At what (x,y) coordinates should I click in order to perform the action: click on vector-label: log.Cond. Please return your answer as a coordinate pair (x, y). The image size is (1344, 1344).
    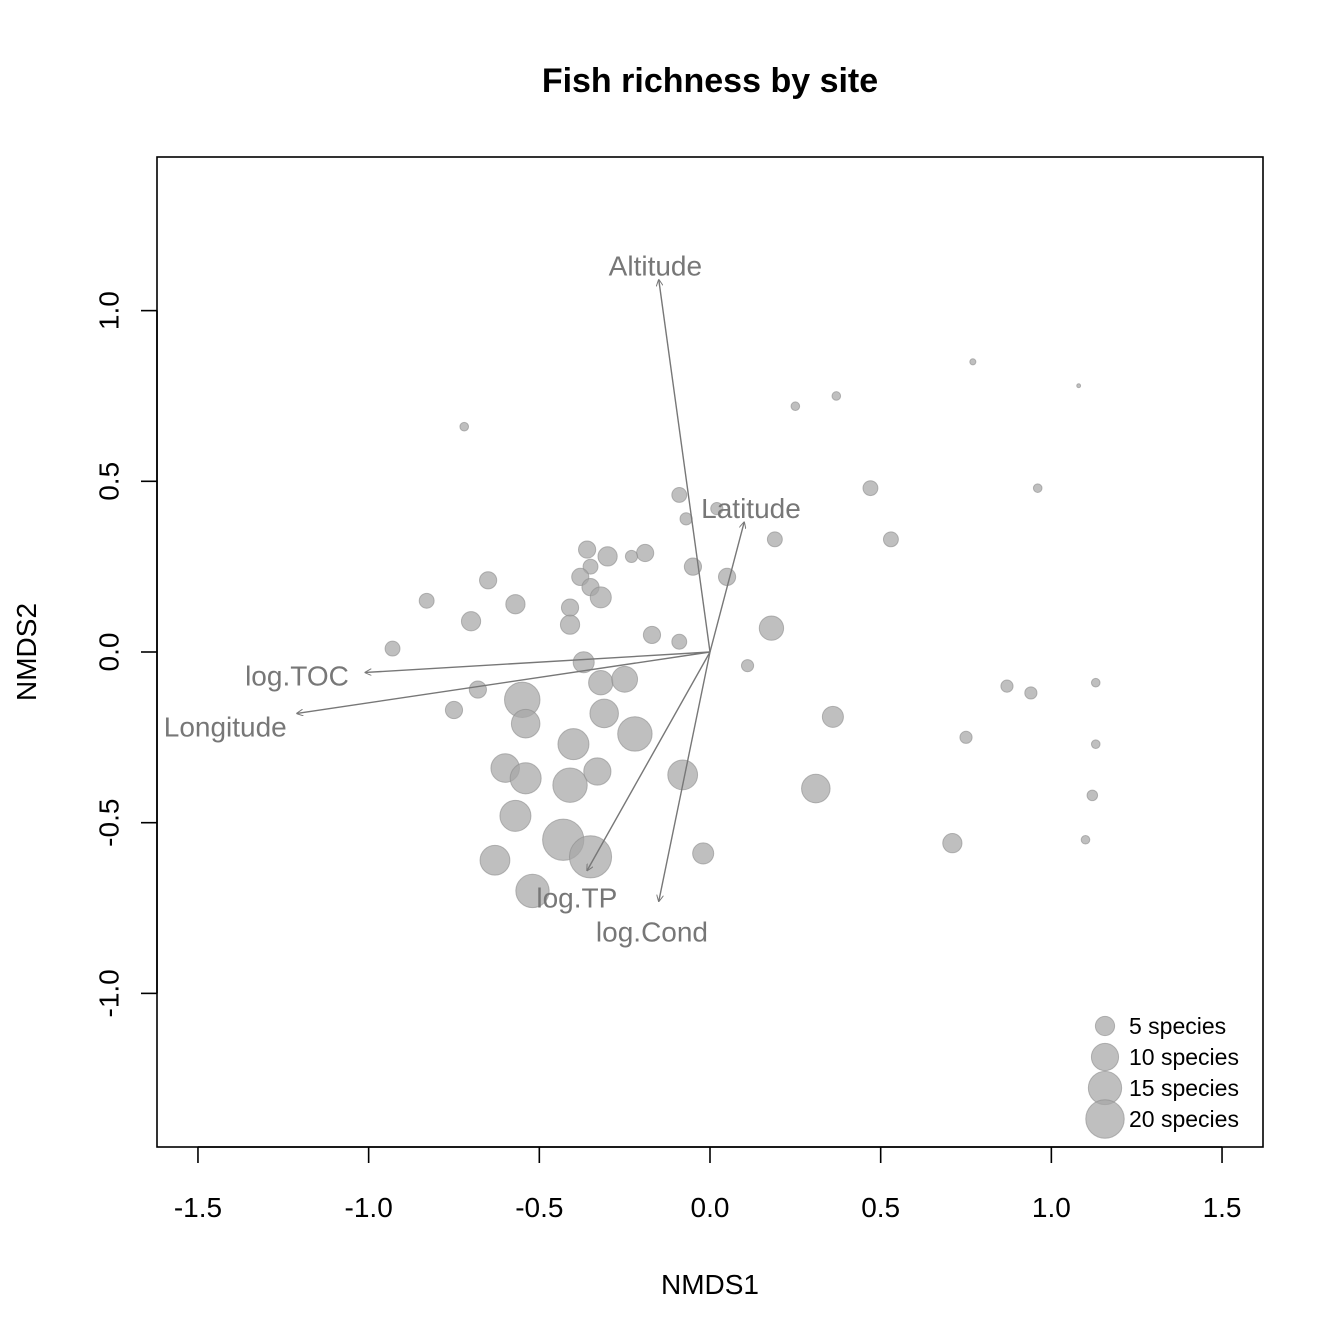
    Looking at the image, I should click on (652, 931).